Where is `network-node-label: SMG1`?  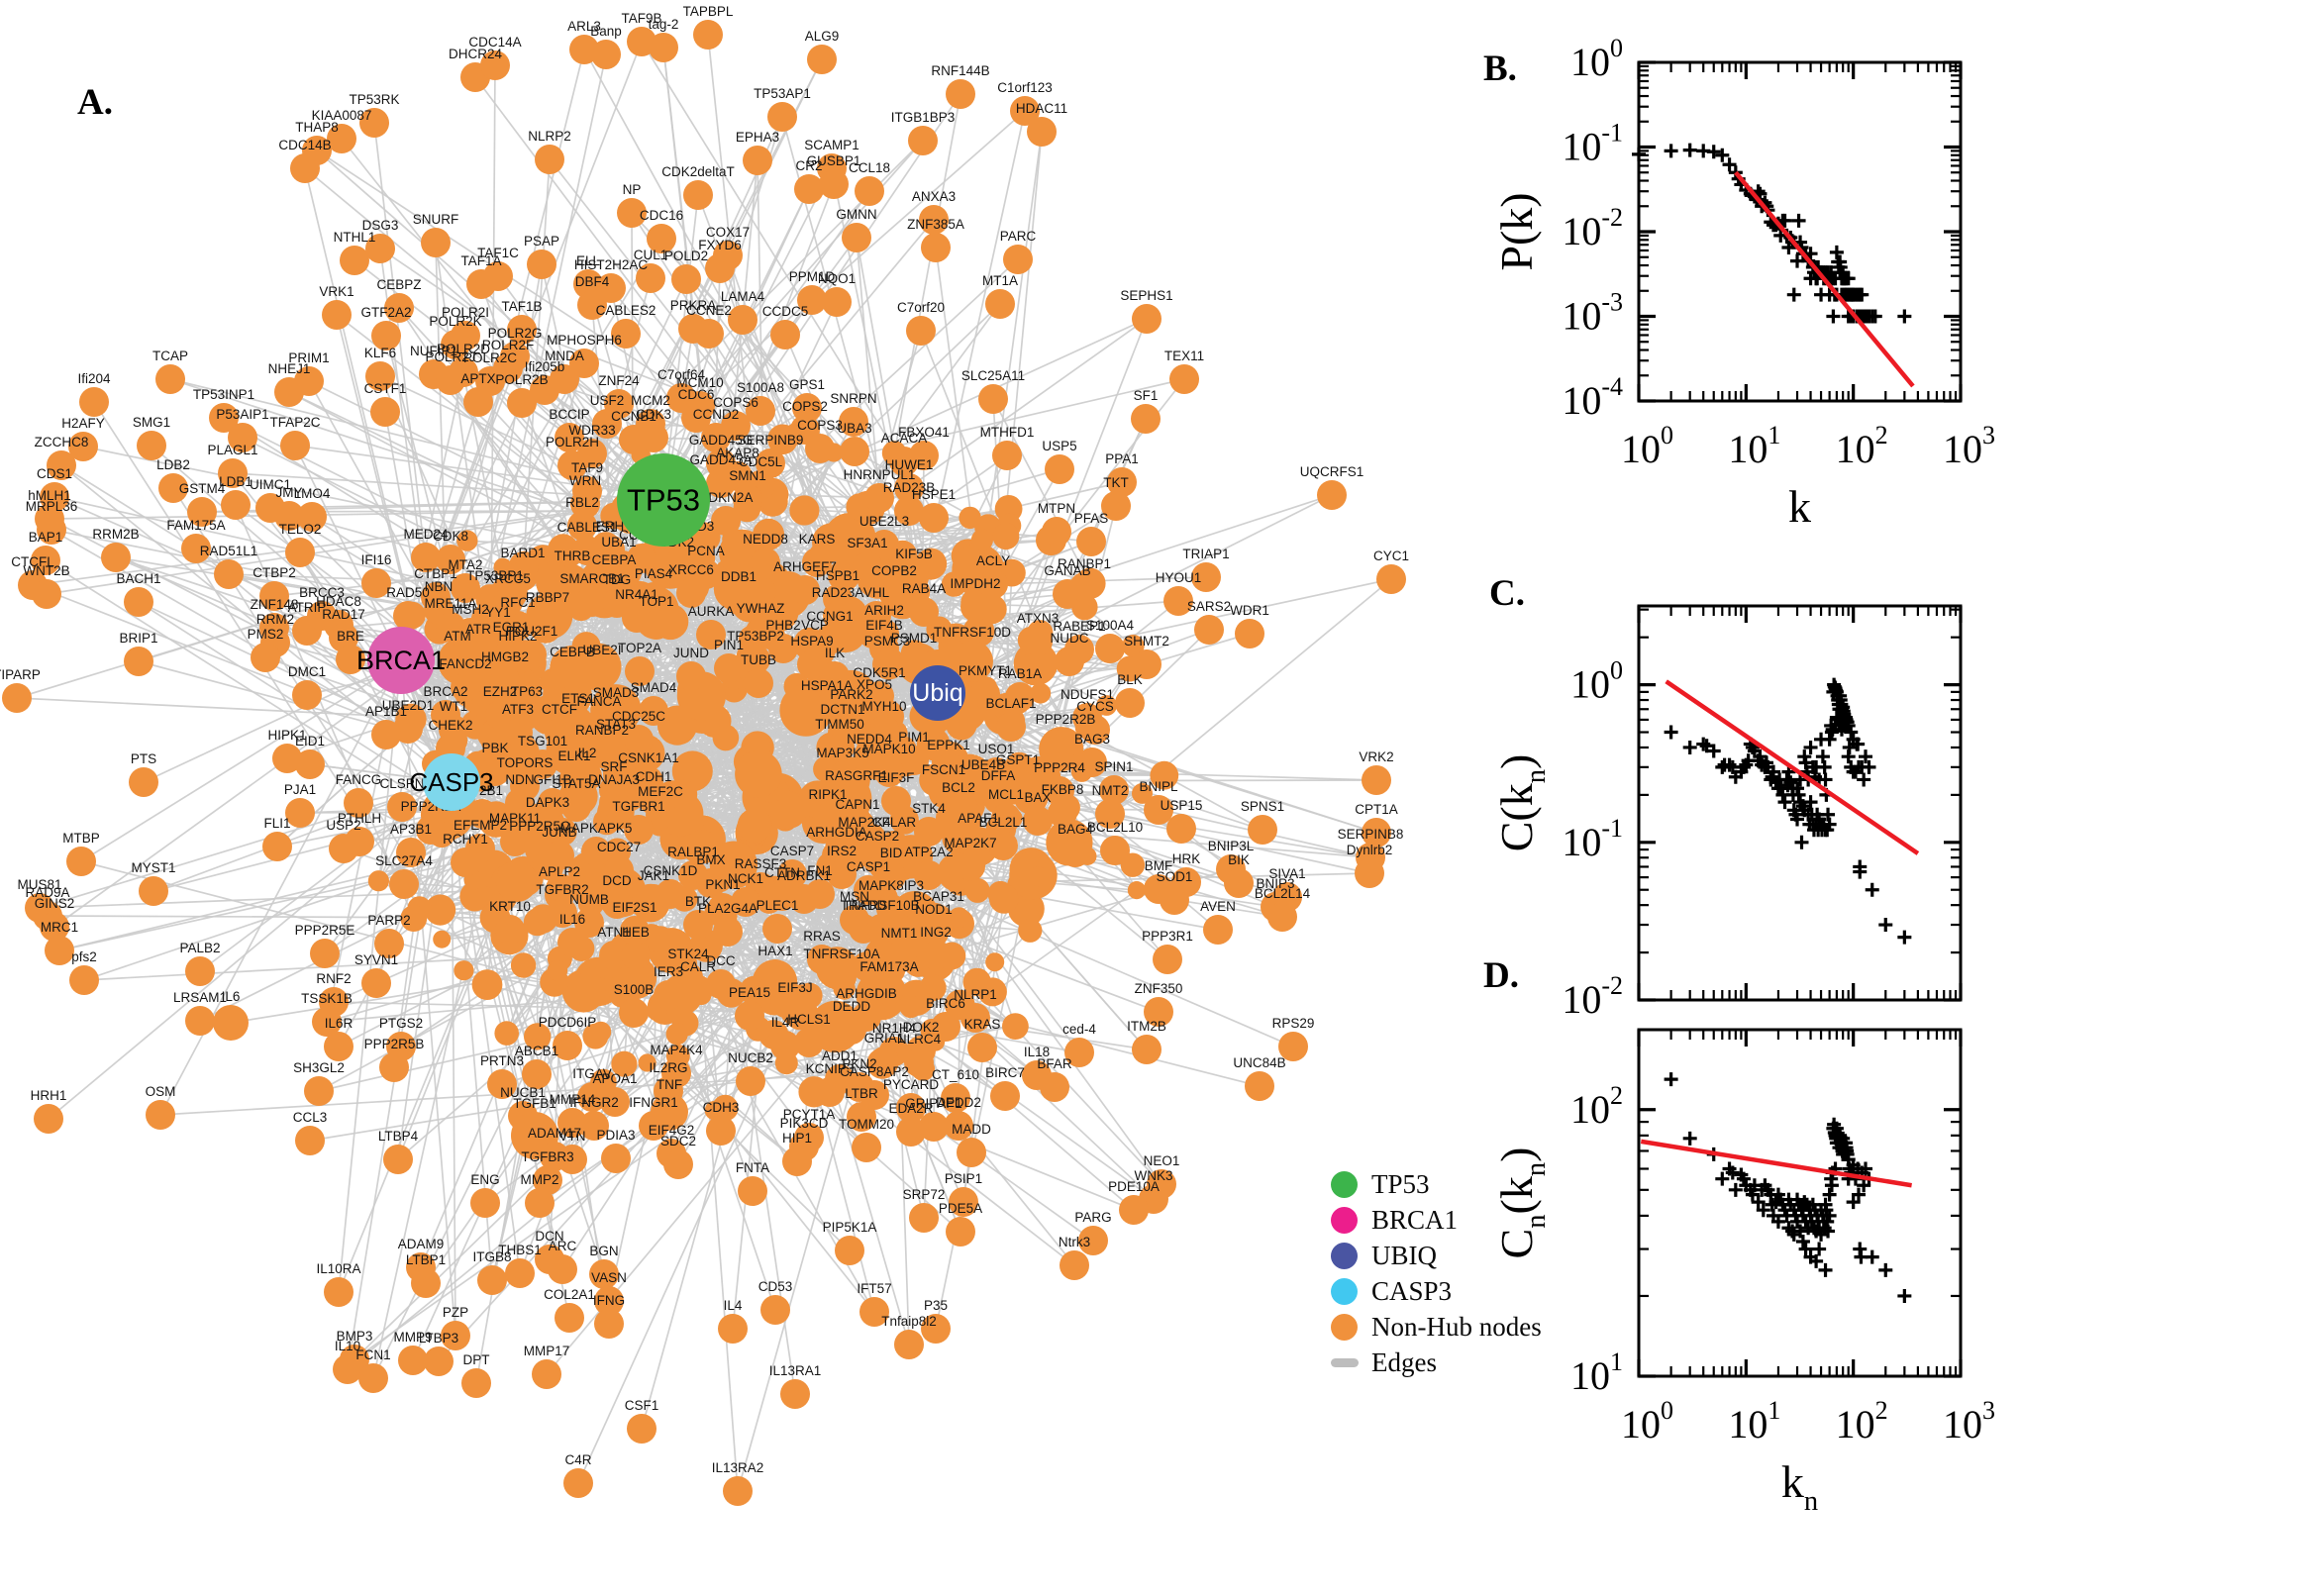
network-node-label: SMG1 is located at coordinates (151, 422).